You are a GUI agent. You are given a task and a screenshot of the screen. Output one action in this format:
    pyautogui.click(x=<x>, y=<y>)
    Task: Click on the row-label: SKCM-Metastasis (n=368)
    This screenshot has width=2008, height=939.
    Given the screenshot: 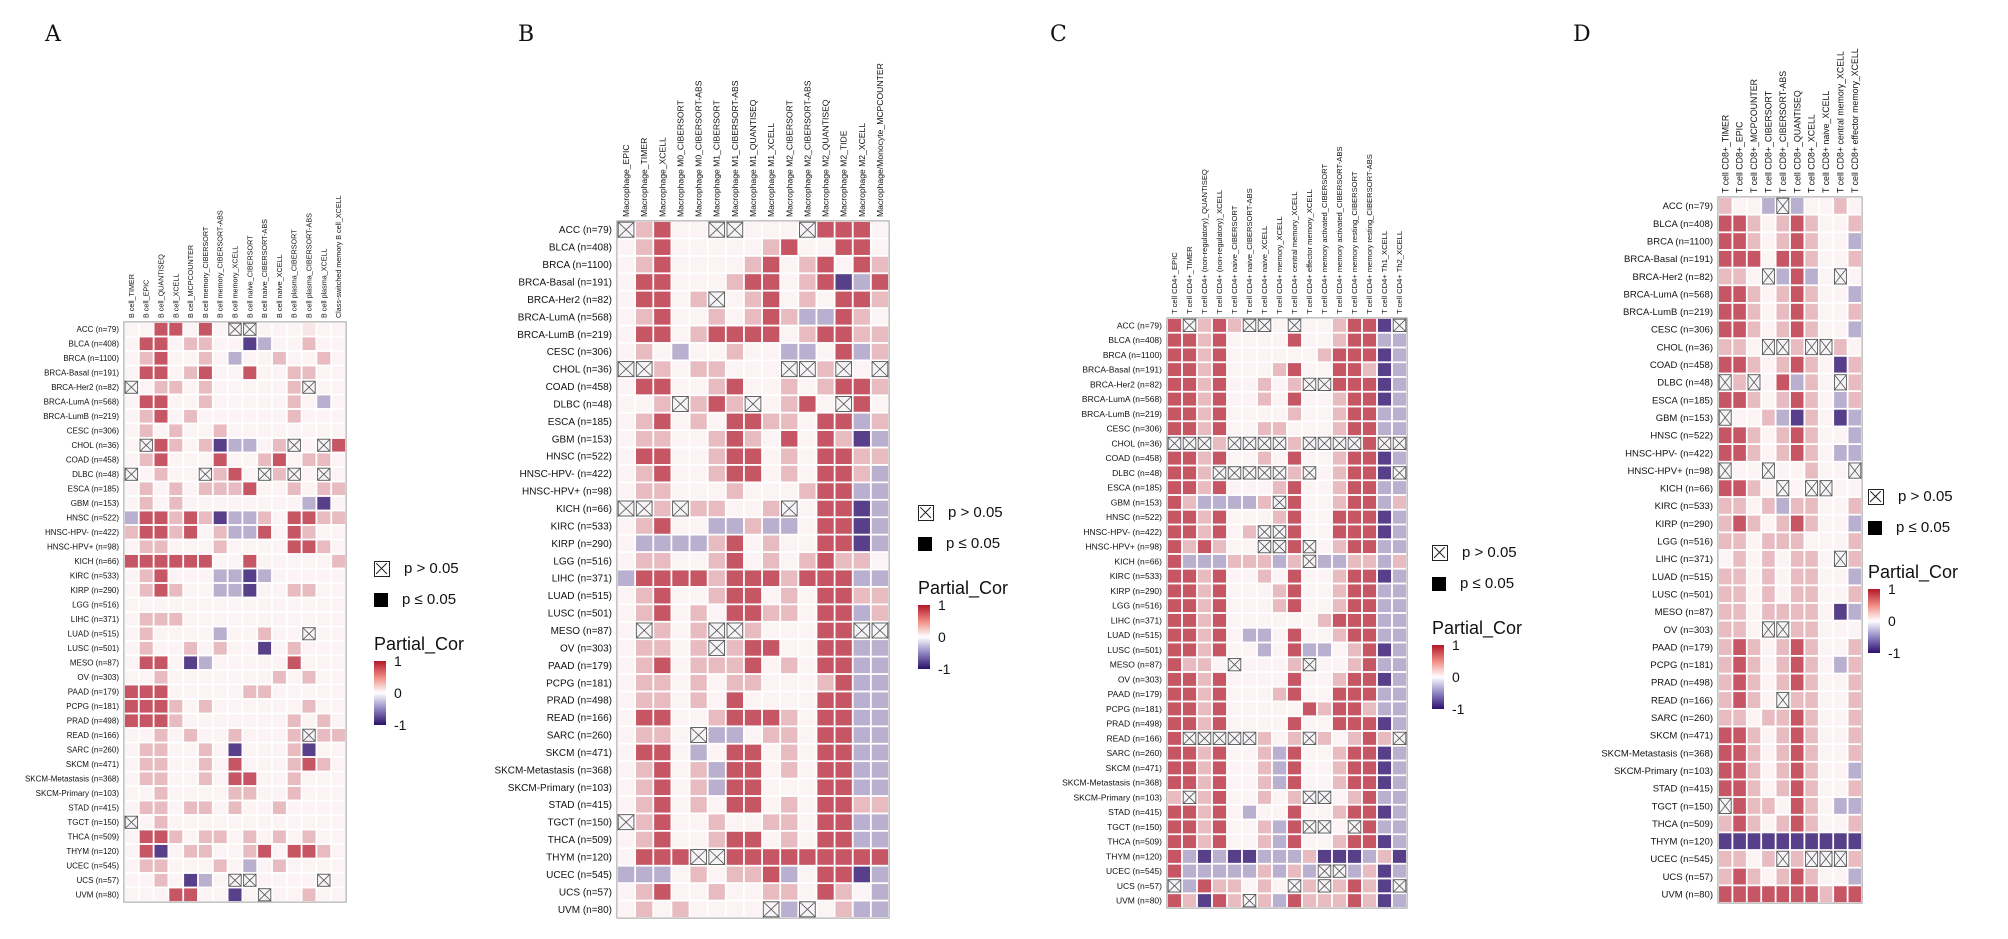 What is the action you would take?
    pyautogui.click(x=553, y=770)
    